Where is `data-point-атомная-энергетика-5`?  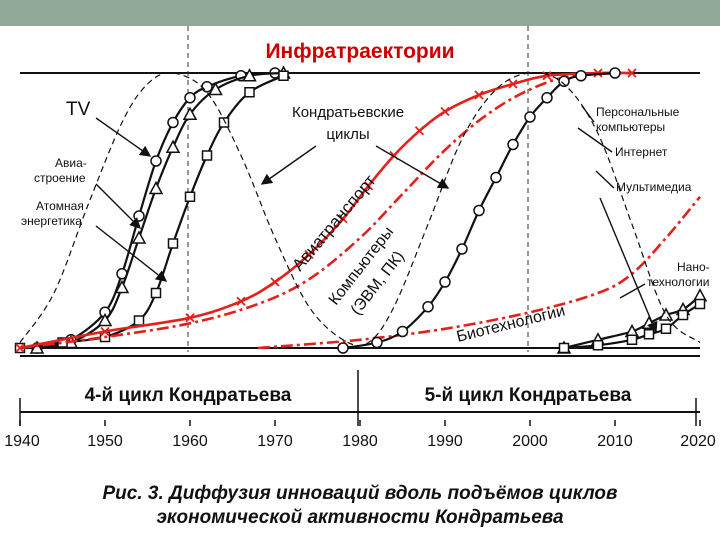 data-point-атомная-энергетика-5 is located at coordinates (173, 243).